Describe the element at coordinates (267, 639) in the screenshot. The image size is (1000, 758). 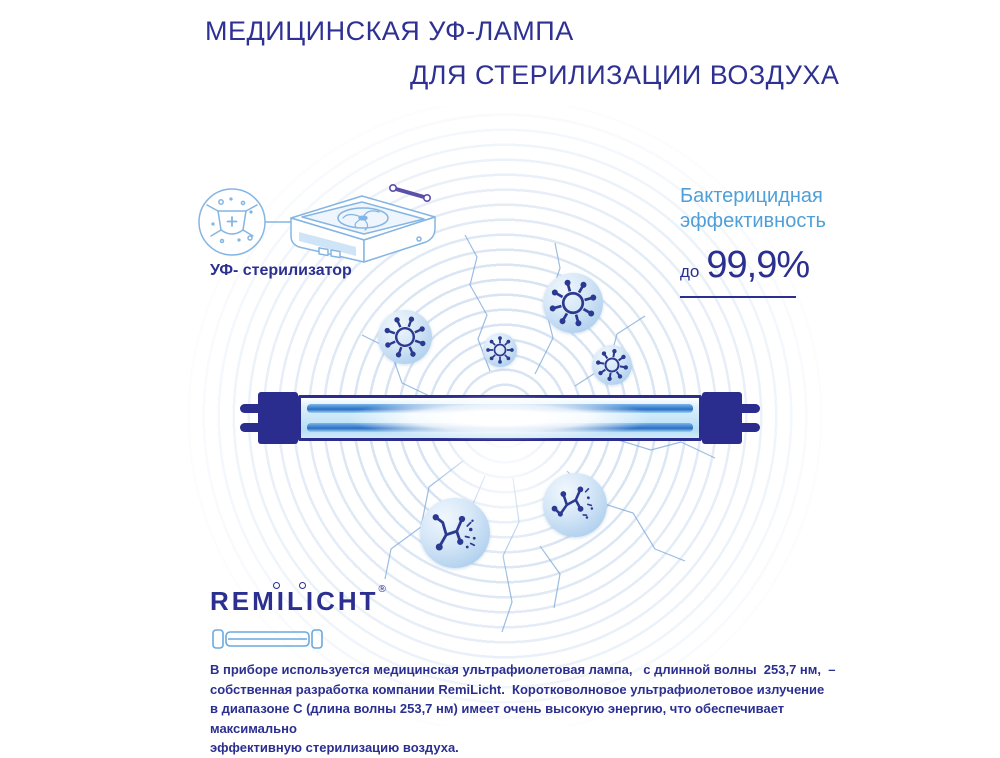
I see `lamp-tube-icon` at that location.